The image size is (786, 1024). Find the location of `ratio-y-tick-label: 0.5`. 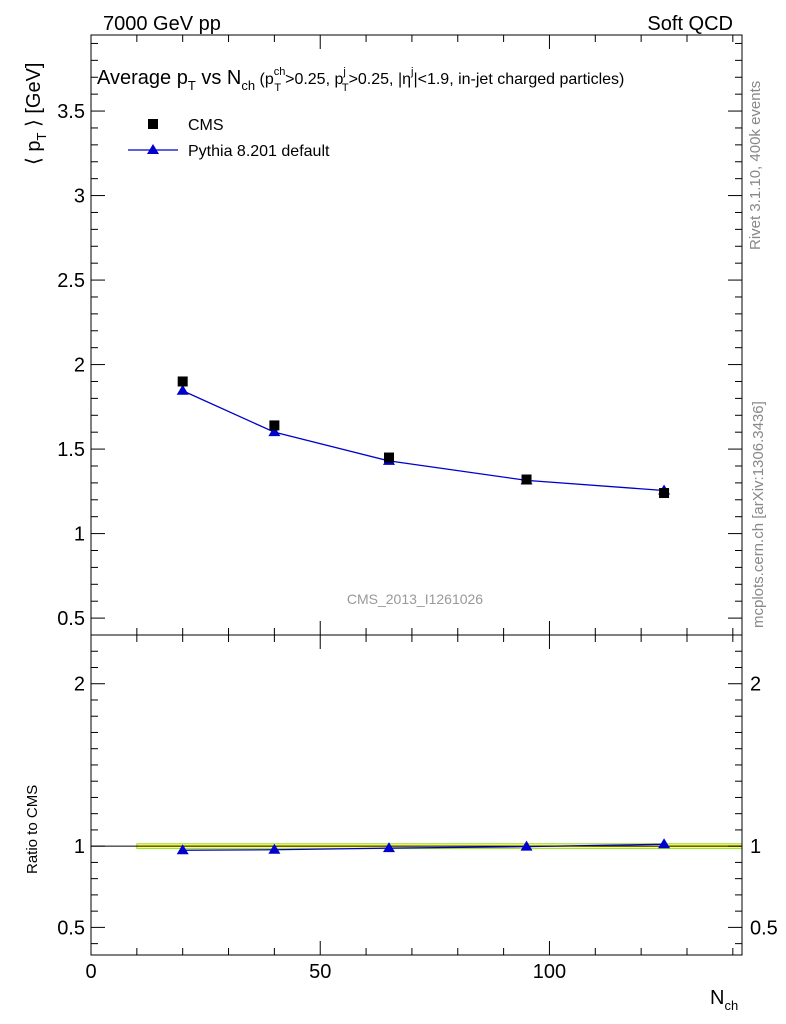

ratio-y-tick-label: 0.5 is located at coordinates (71, 928).